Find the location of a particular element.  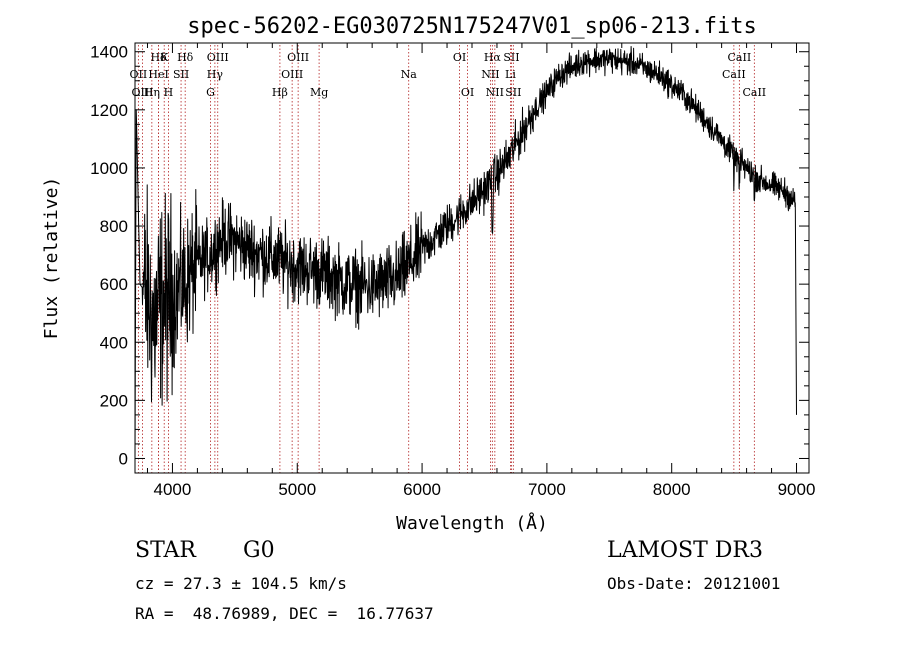

line-marker-label: HeI is located at coordinates (158, 74).